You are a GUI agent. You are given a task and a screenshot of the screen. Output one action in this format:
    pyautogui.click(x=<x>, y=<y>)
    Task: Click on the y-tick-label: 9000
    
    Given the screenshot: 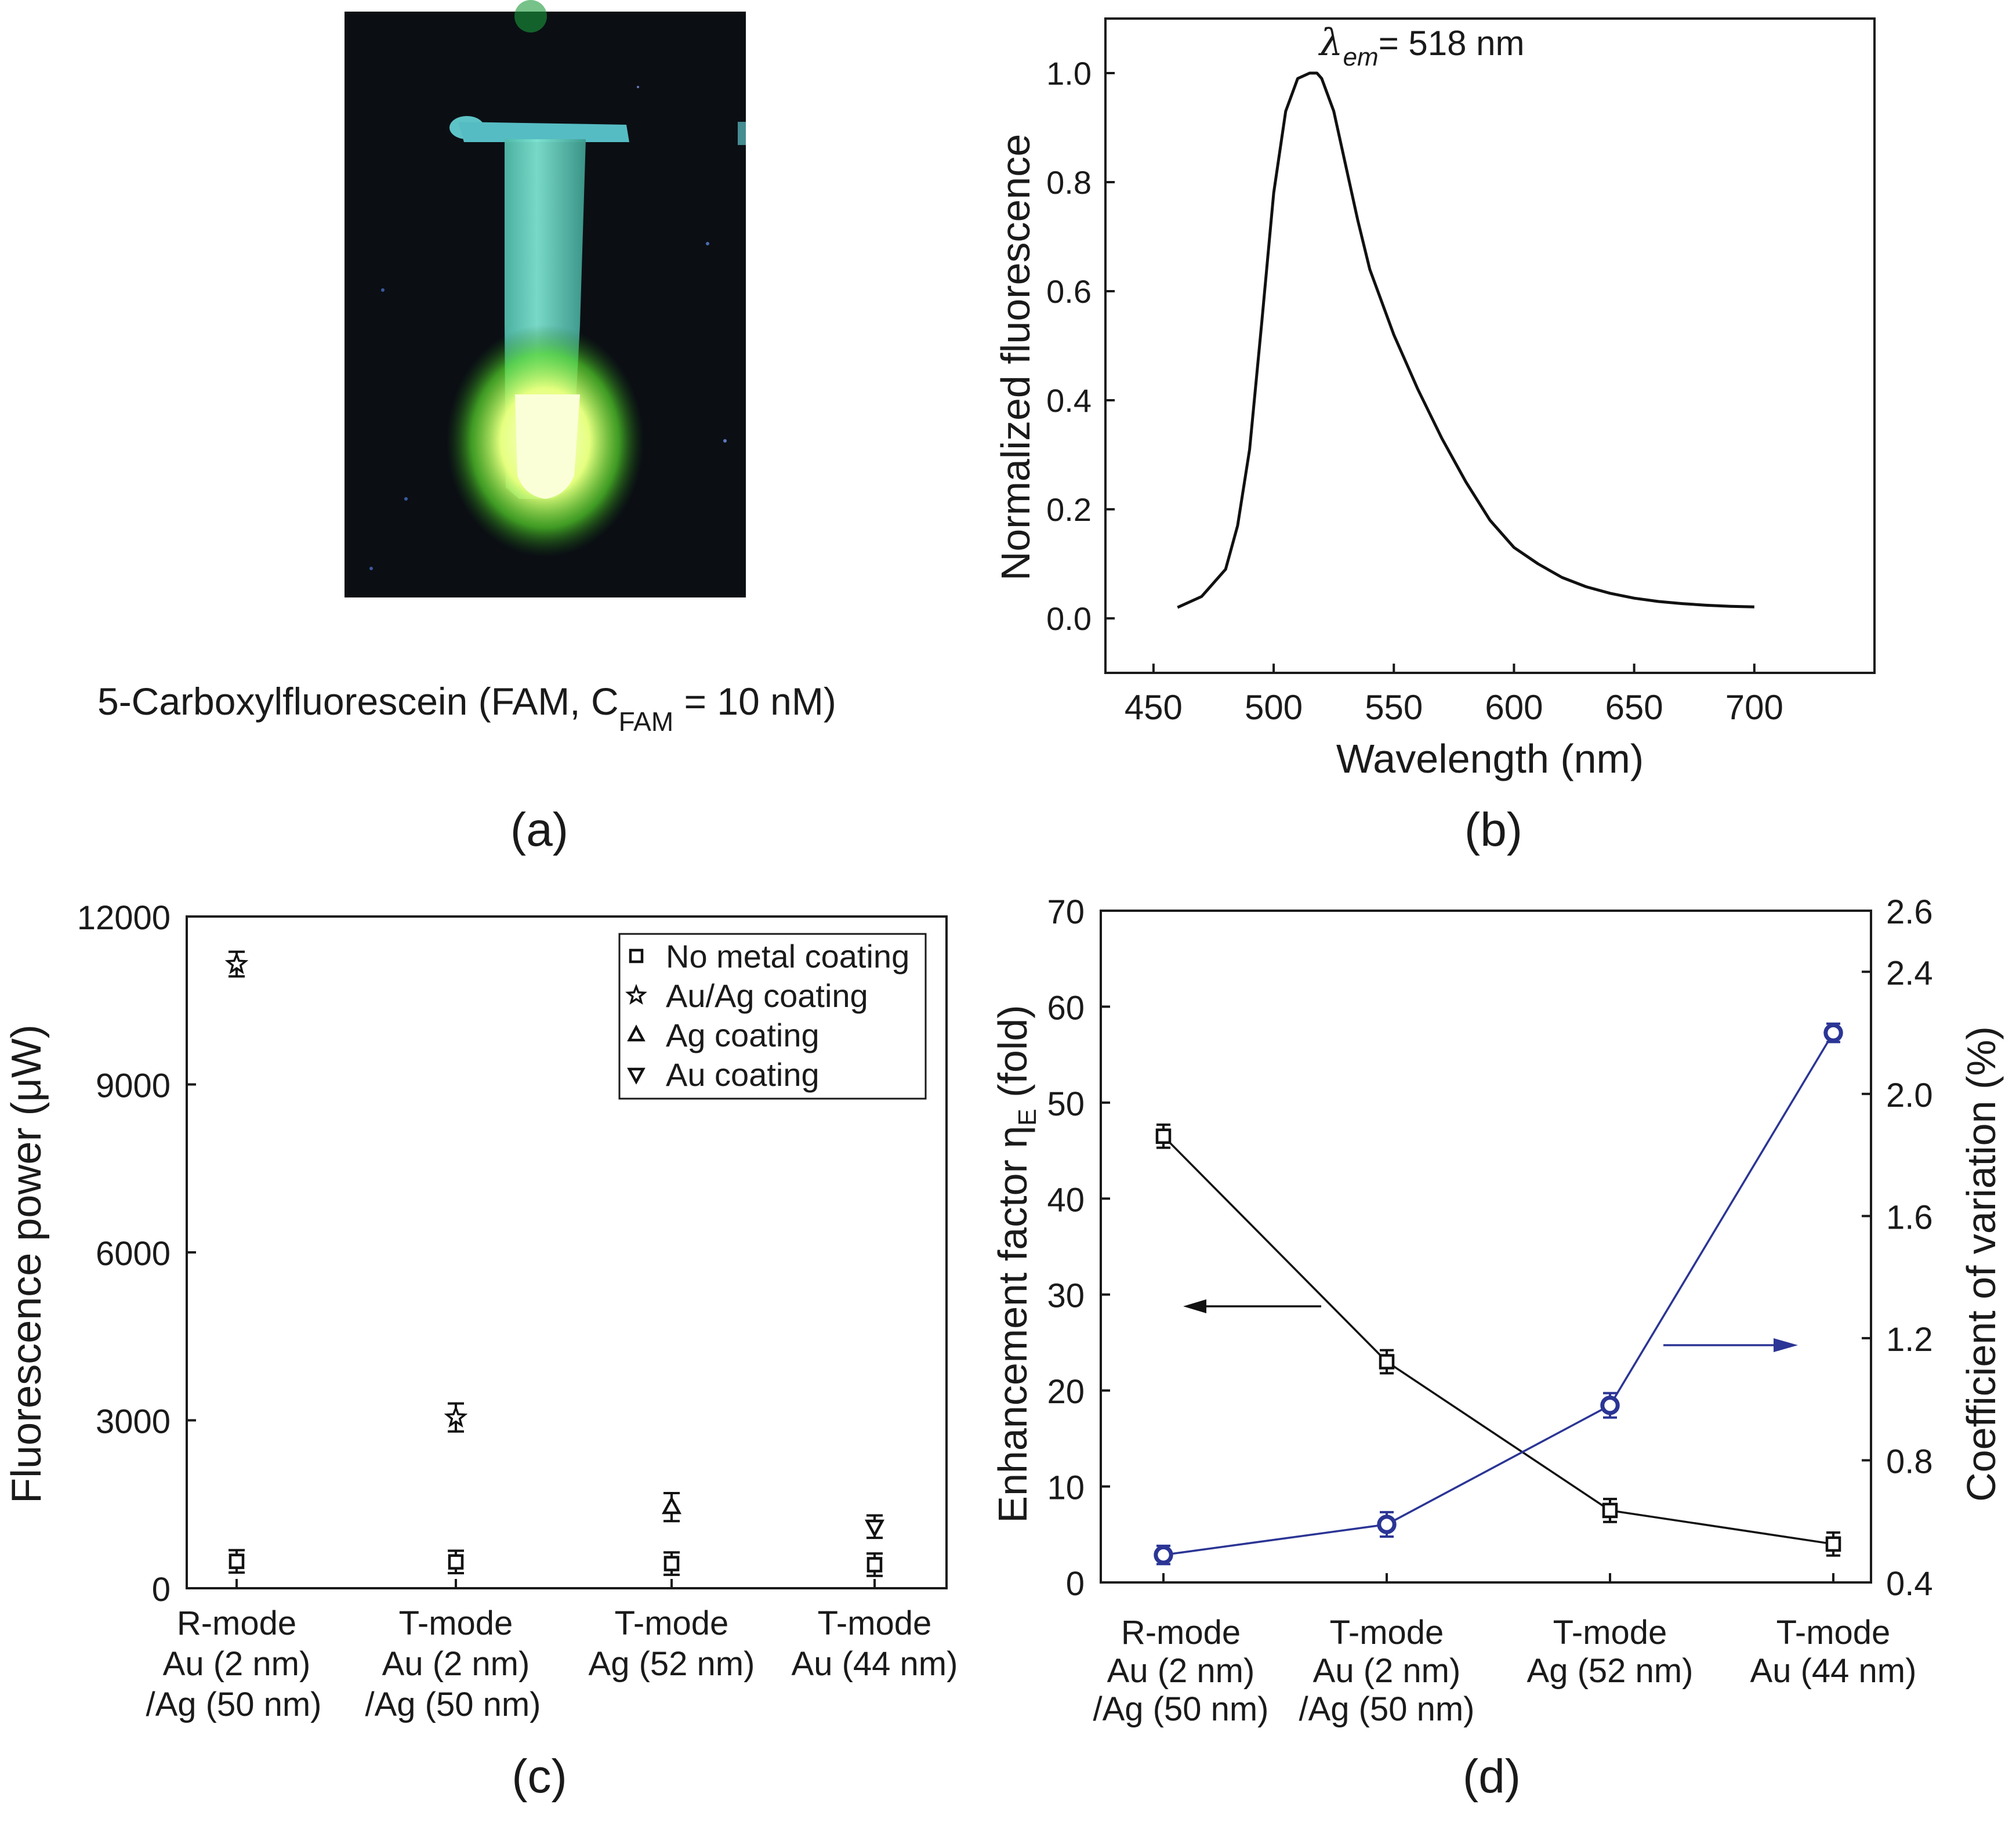 What is the action you would take?
    pyautogui.click(x=133, y=1086)
    